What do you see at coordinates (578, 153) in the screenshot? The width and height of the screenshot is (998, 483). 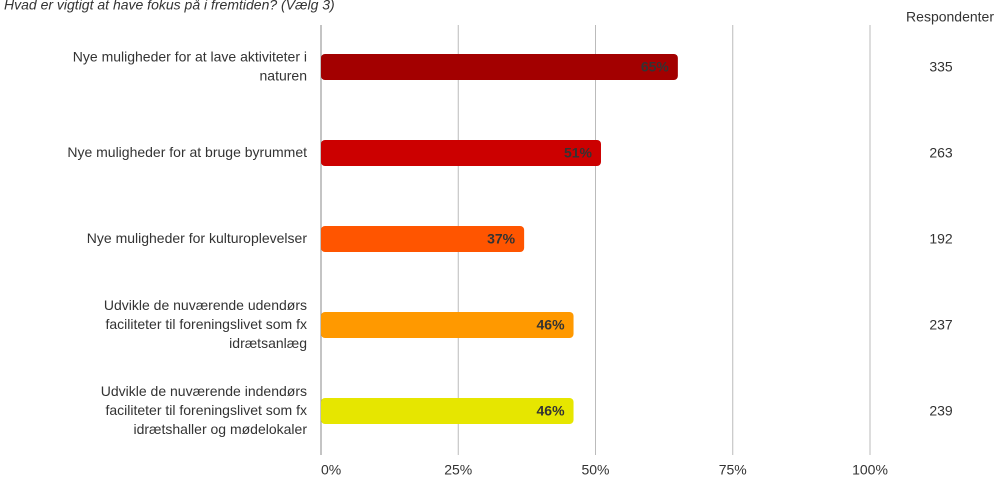 I see `value-label: 51%` at bounding box center [578, 153].